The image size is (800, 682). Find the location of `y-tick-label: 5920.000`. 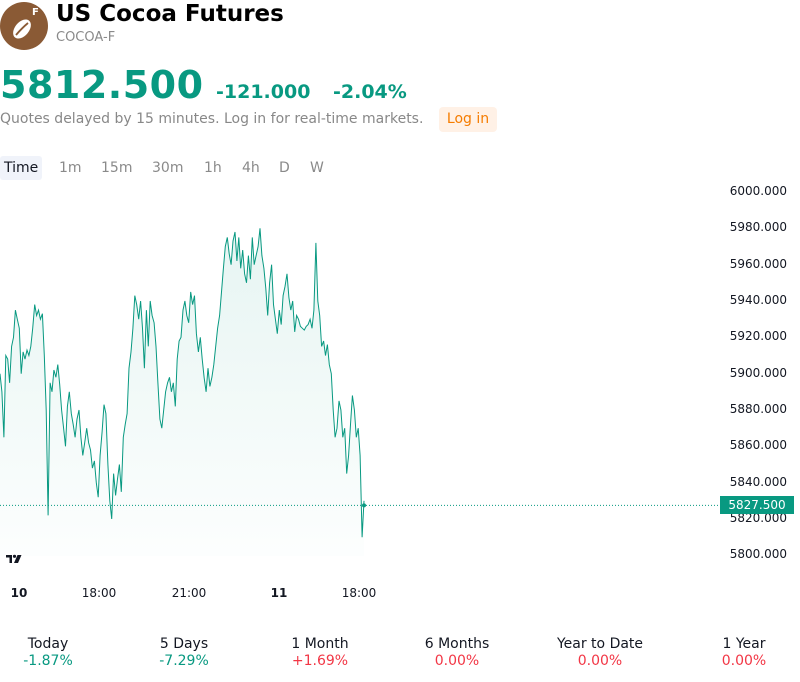

y-tick-label: 5920.000 is located at coordinates (758, 336).